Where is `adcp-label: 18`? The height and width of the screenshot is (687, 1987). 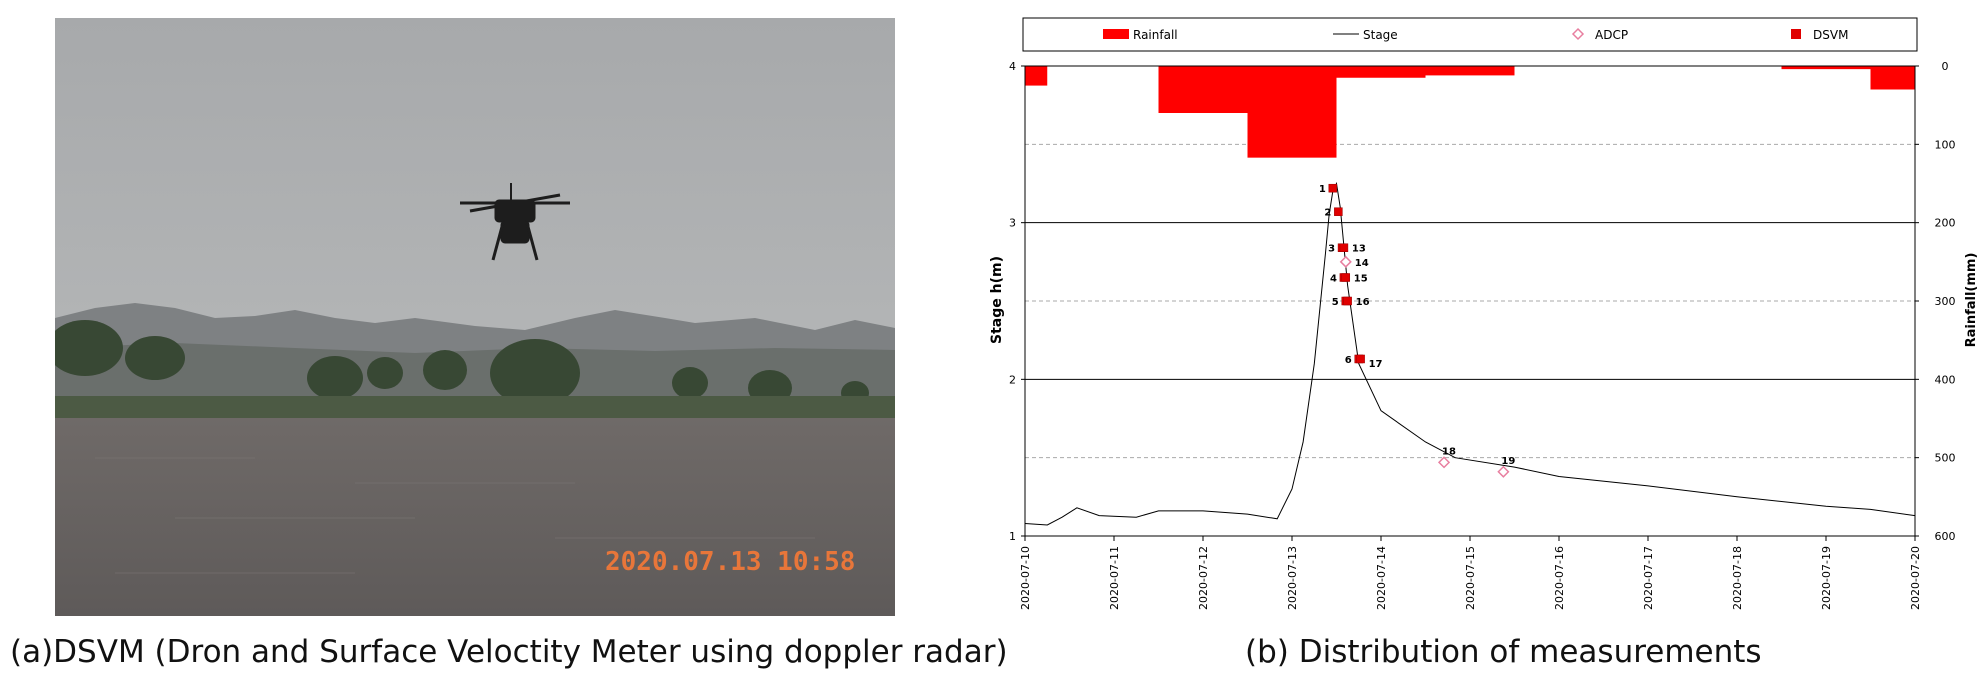 adcp-label: 18 is located at coordinates (1449, 451).